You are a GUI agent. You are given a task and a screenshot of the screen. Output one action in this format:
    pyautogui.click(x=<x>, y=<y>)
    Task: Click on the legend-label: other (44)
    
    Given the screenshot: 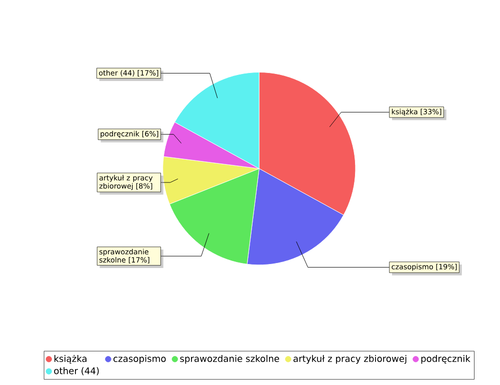 What is the action you would take?
    pyautogui.click(x=76, y=371)
    